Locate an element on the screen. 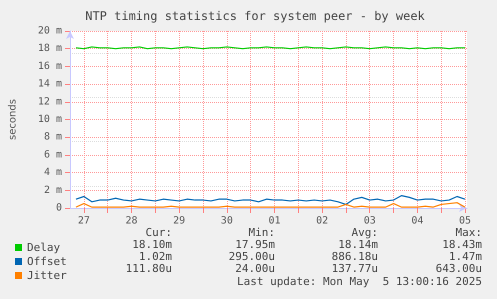  text: Avg: is located at coordinates (365, 232).